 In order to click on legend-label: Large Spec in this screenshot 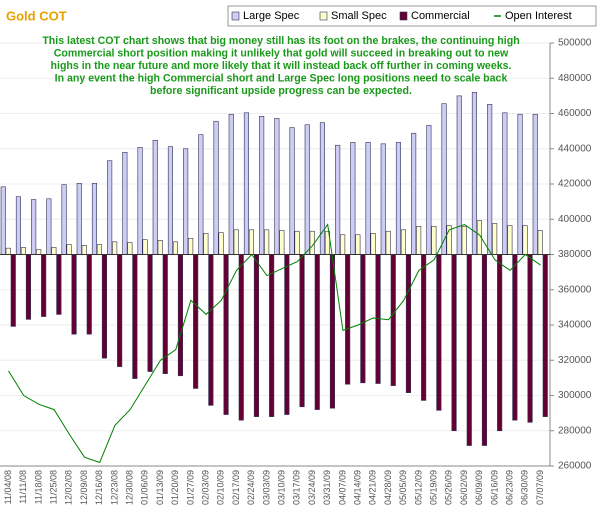, I will do `click(271, 16)`.